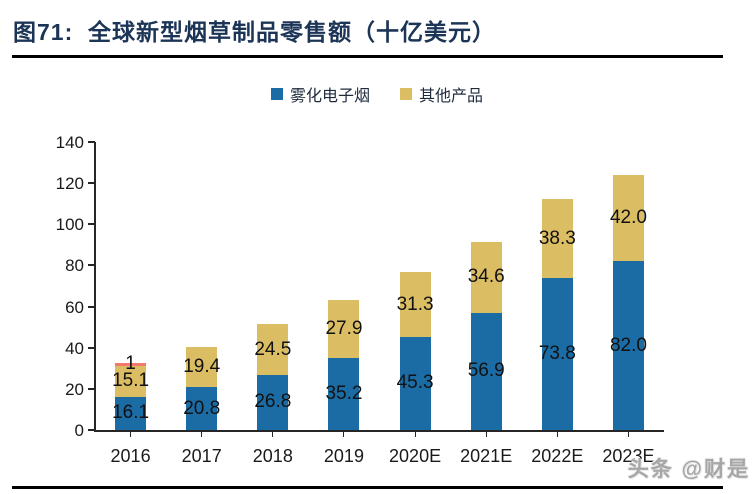 The height and width of the screenshot is (494, 754). Describe the element at coordinates (415, 456) in the screenshot. I see `x-axis-tick-label: 2020E` at that location.